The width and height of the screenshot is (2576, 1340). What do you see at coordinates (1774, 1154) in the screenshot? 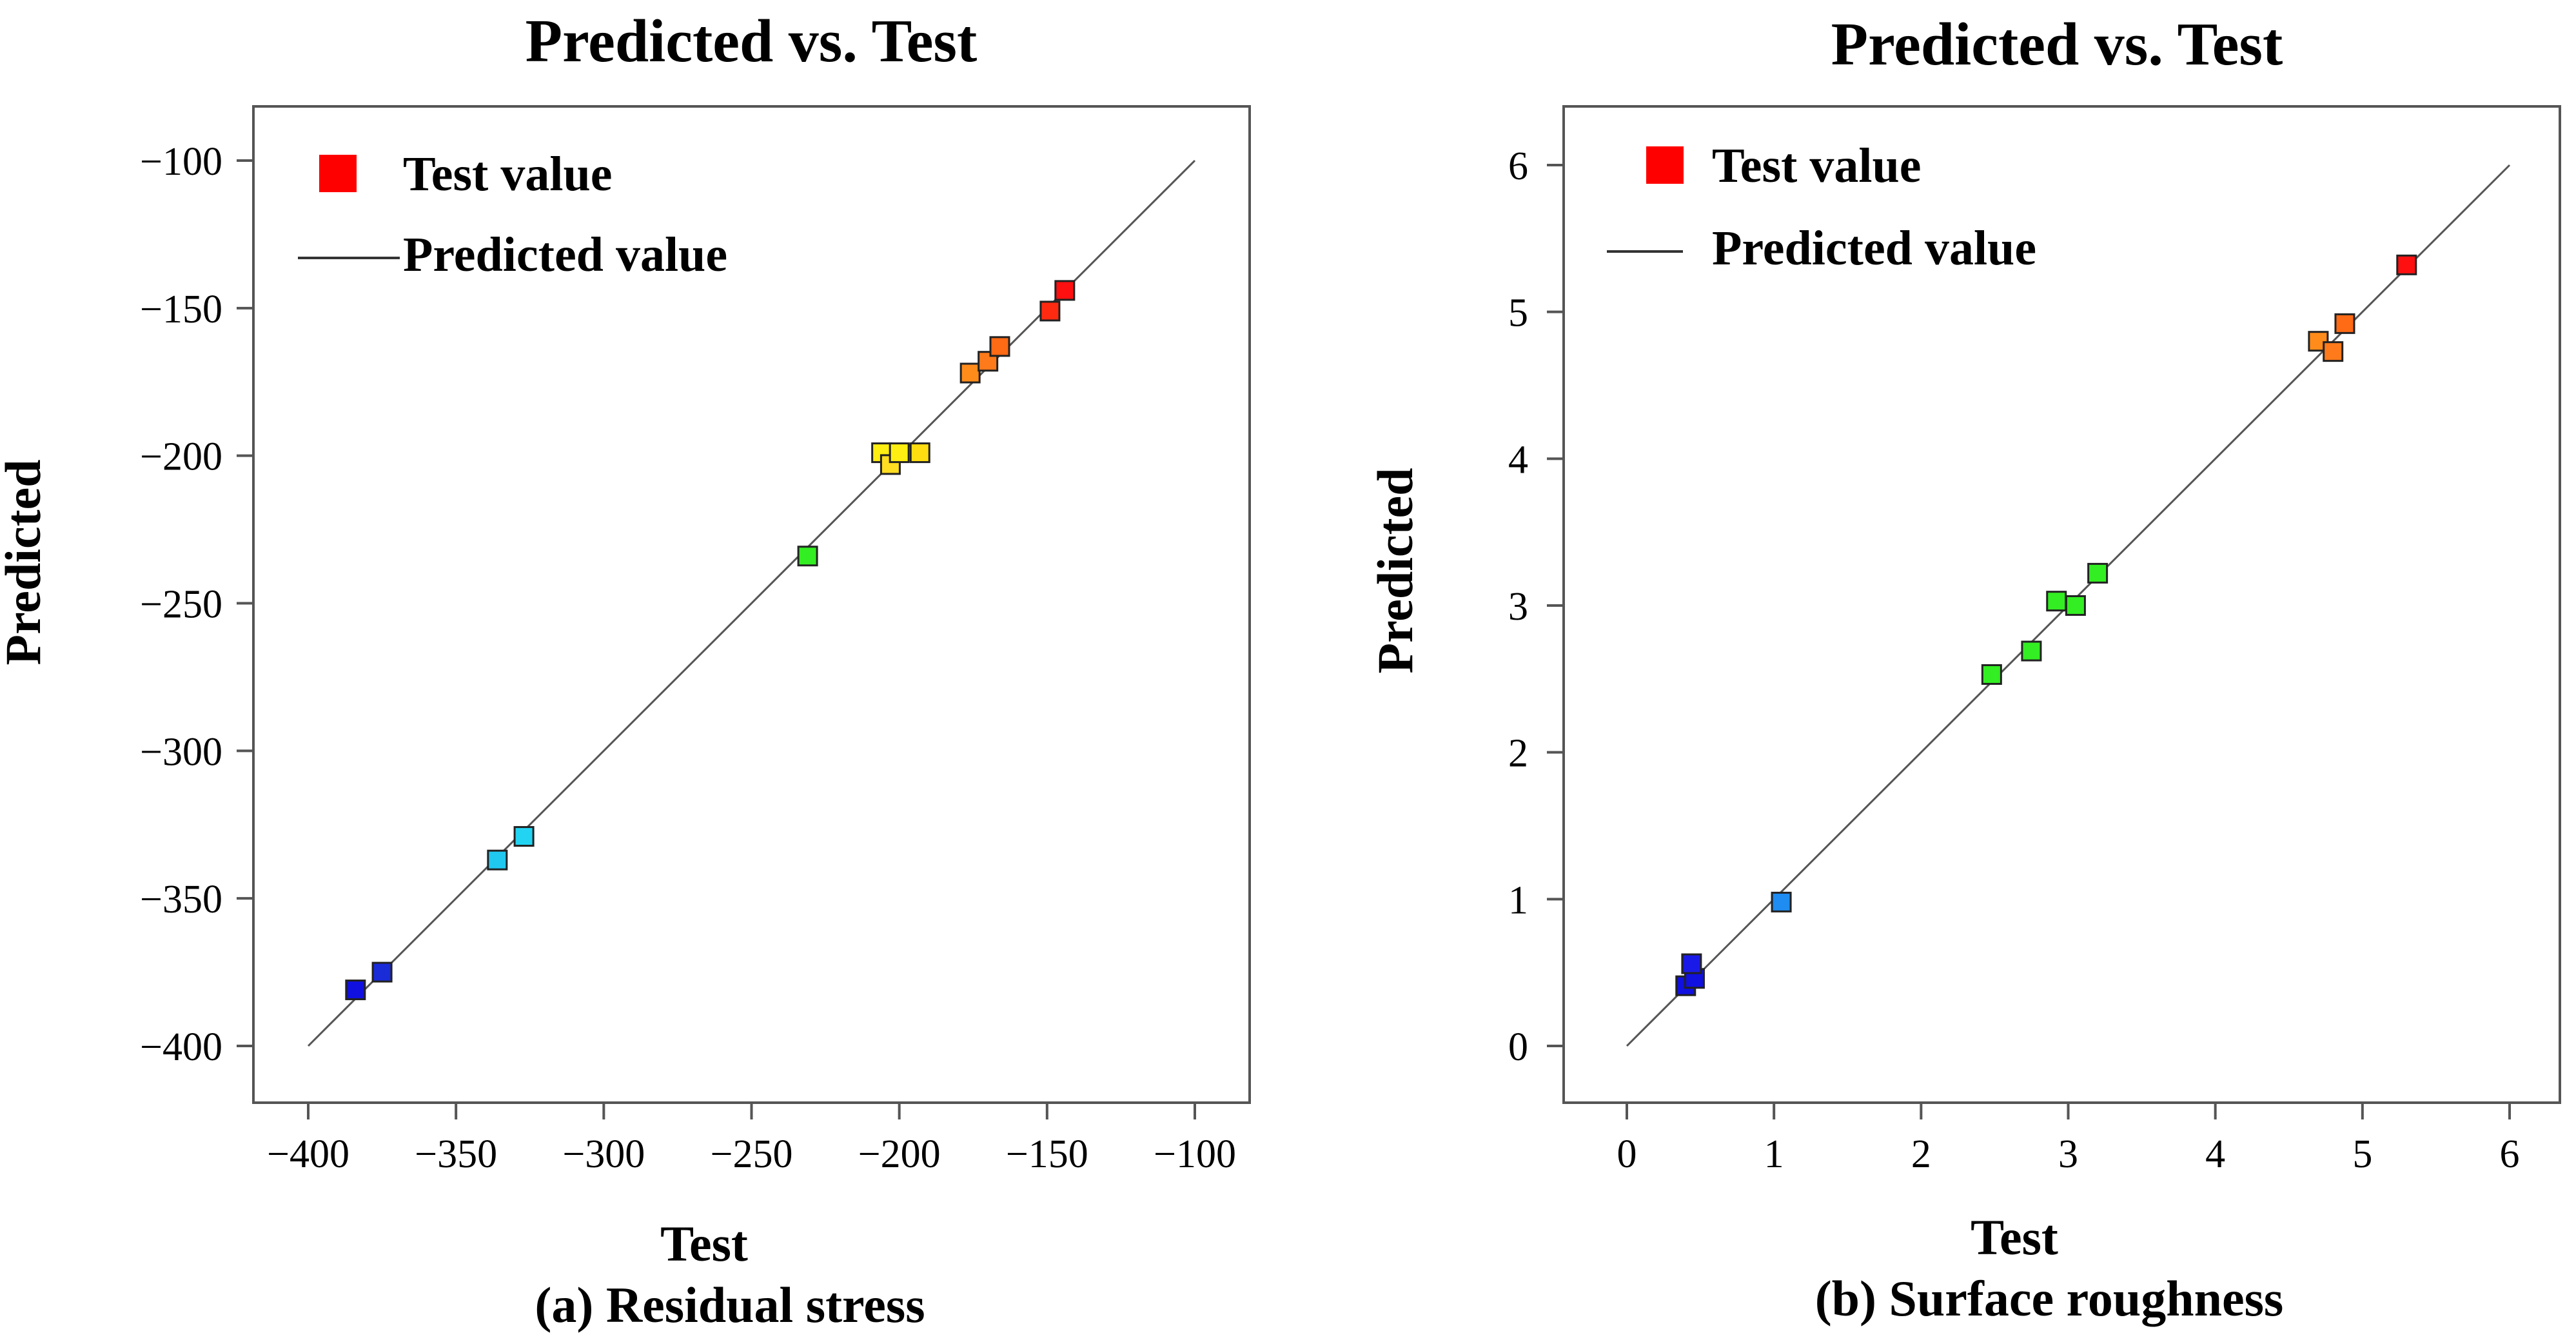
I see `x-tick-label: 1` at bounding box center [1774, 1154].